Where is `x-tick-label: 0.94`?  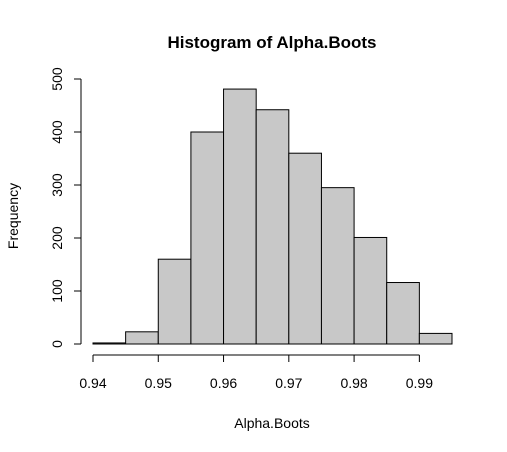 x-tick-label: 0.94 is located at coordinates (92, 383).